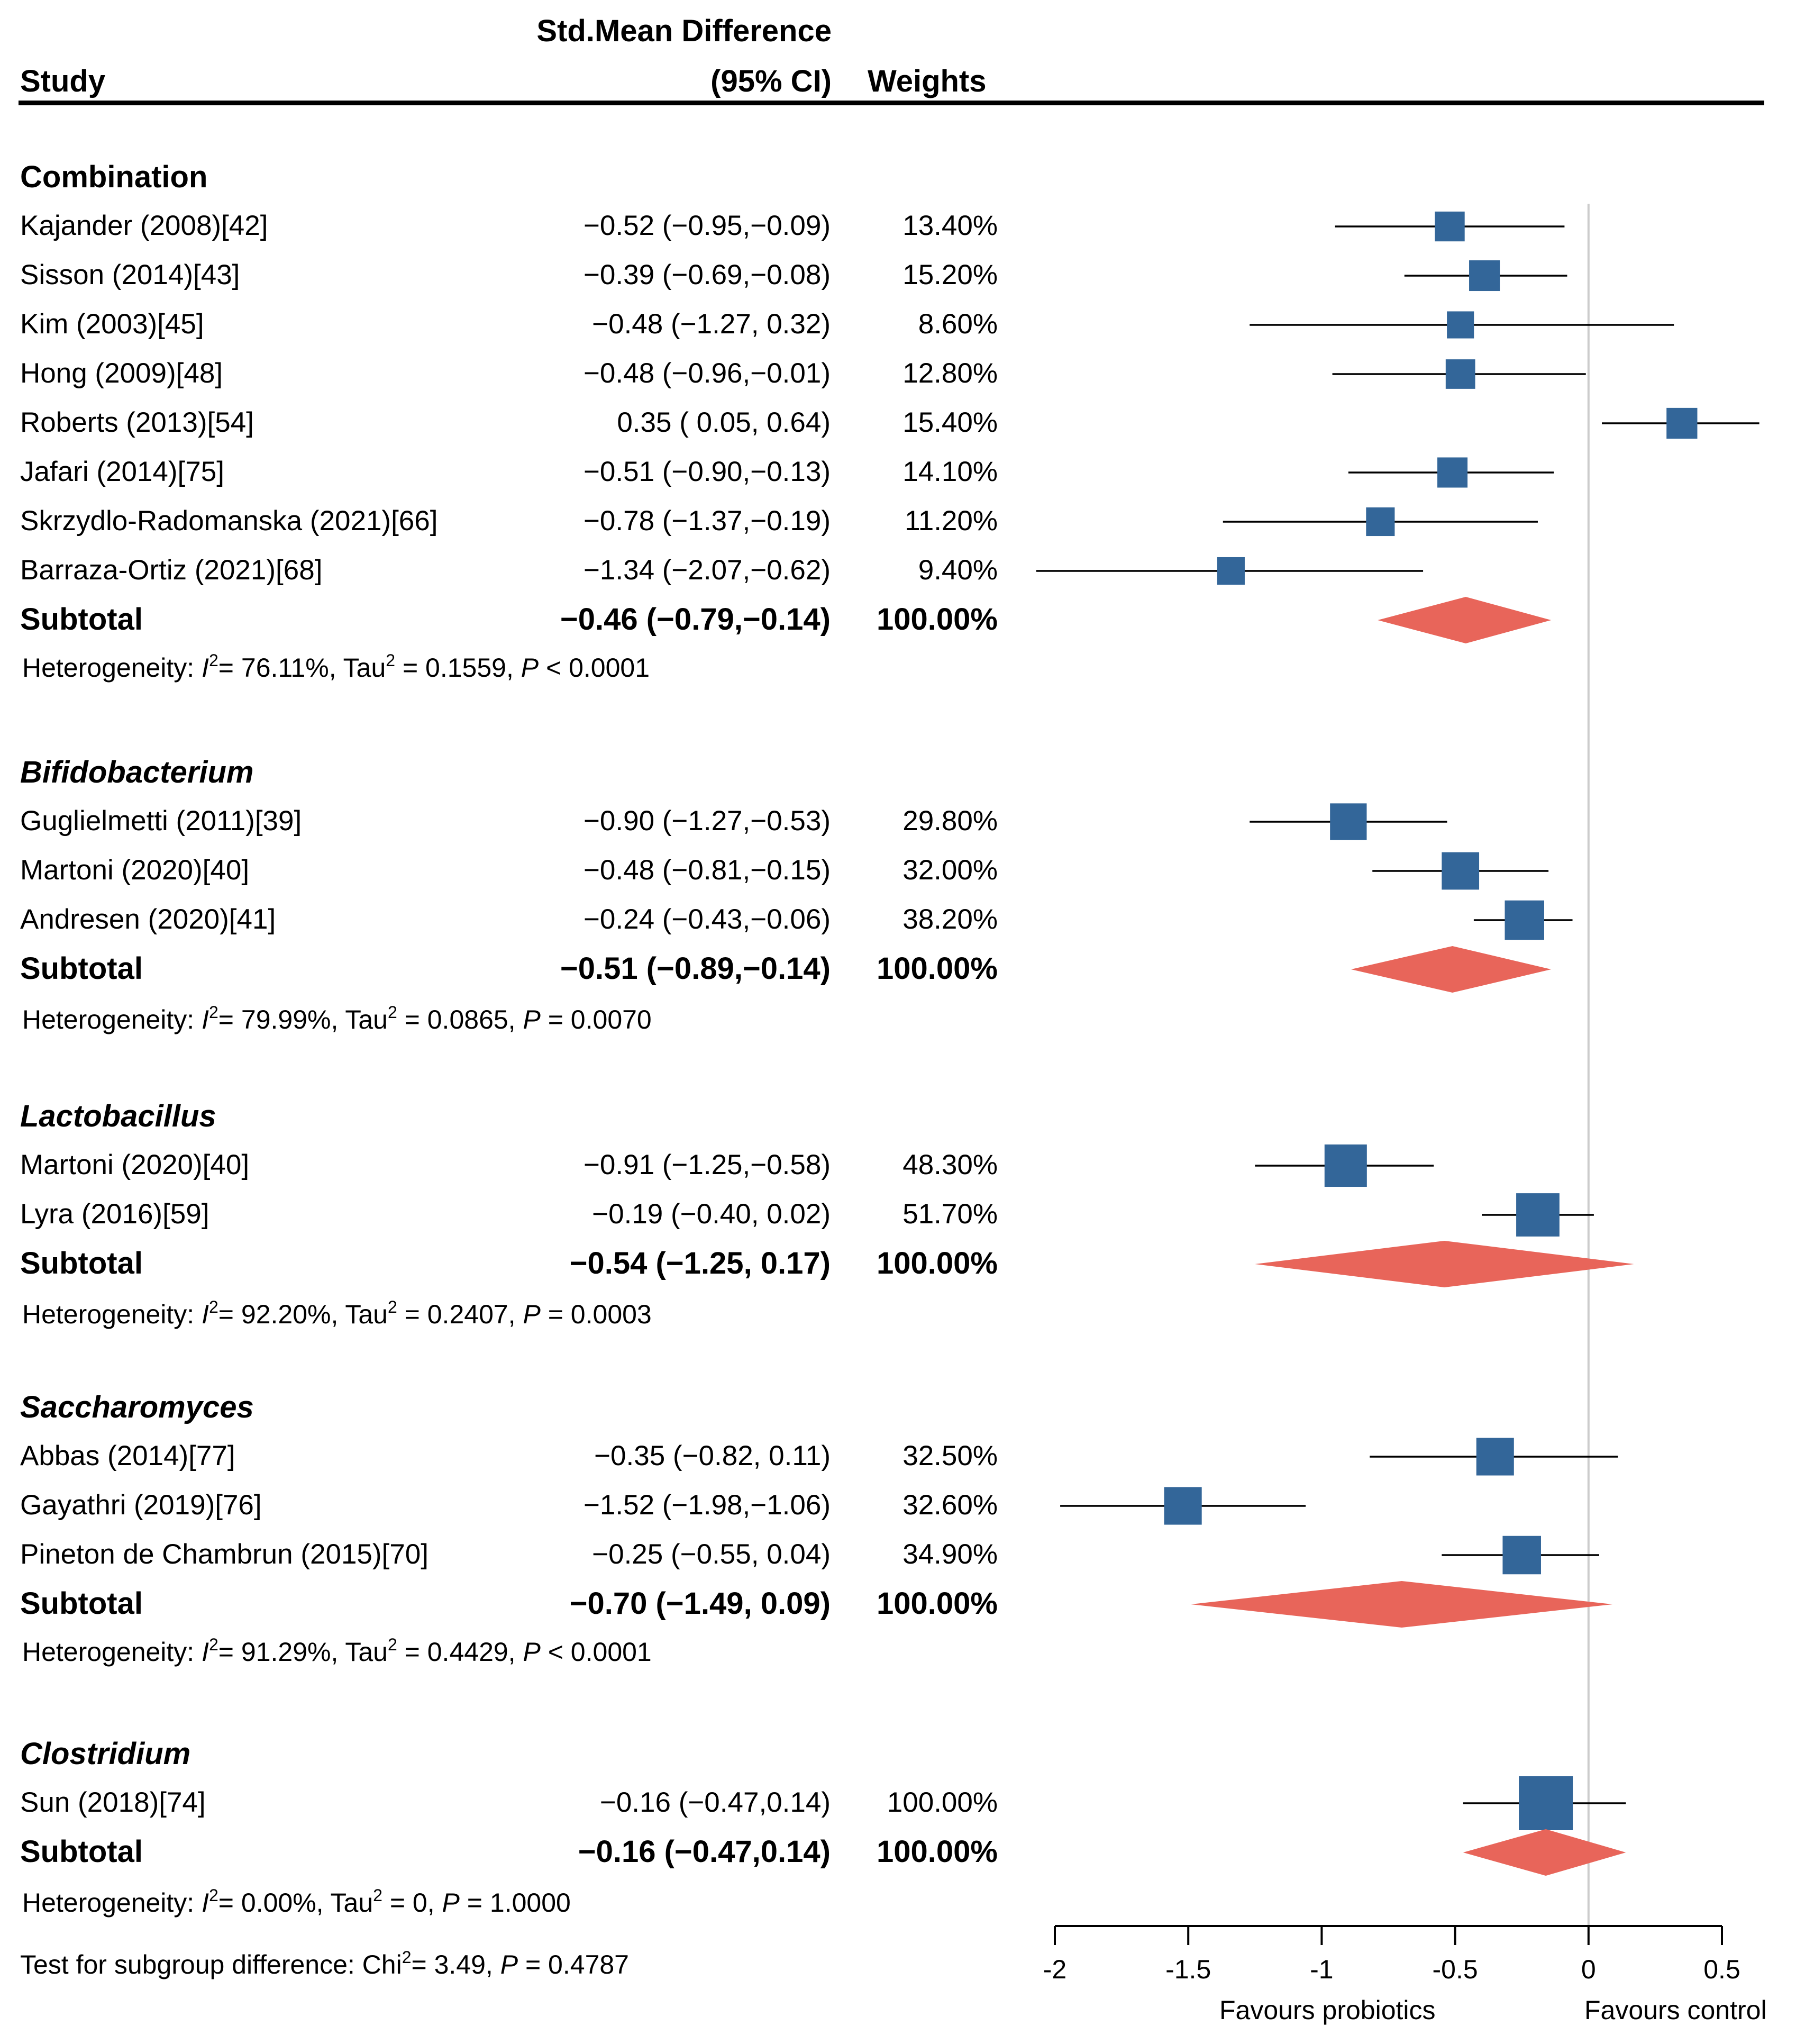 The image size is (1796, 2044). Describe the element at coordinates (958, 570) in the screenshot. I see `study-weight: 9.40%` at that location.